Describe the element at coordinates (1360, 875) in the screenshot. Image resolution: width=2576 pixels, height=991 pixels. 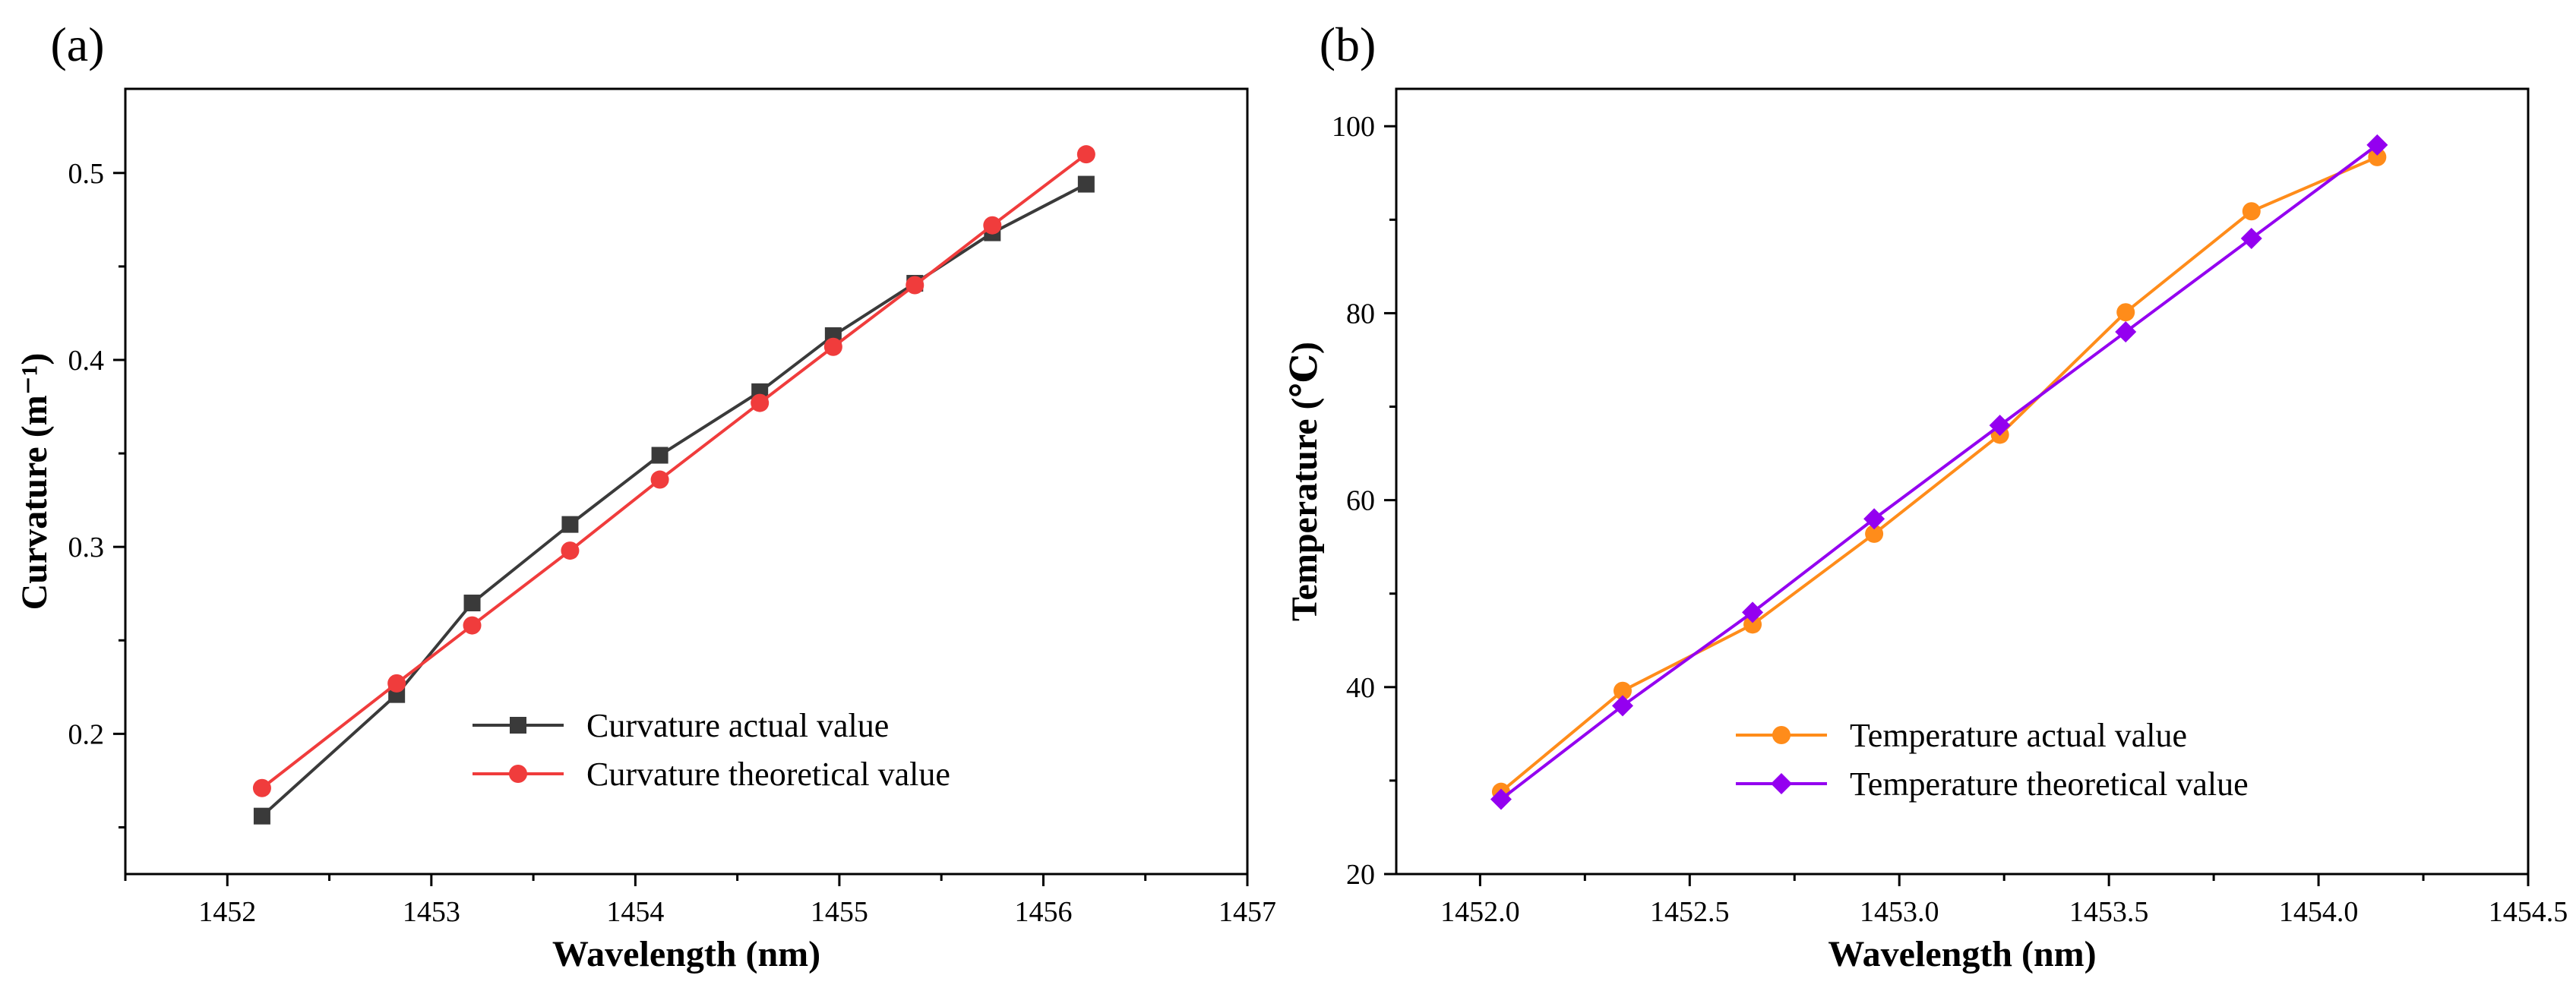
I see `y-tick-label: 20` at that location.